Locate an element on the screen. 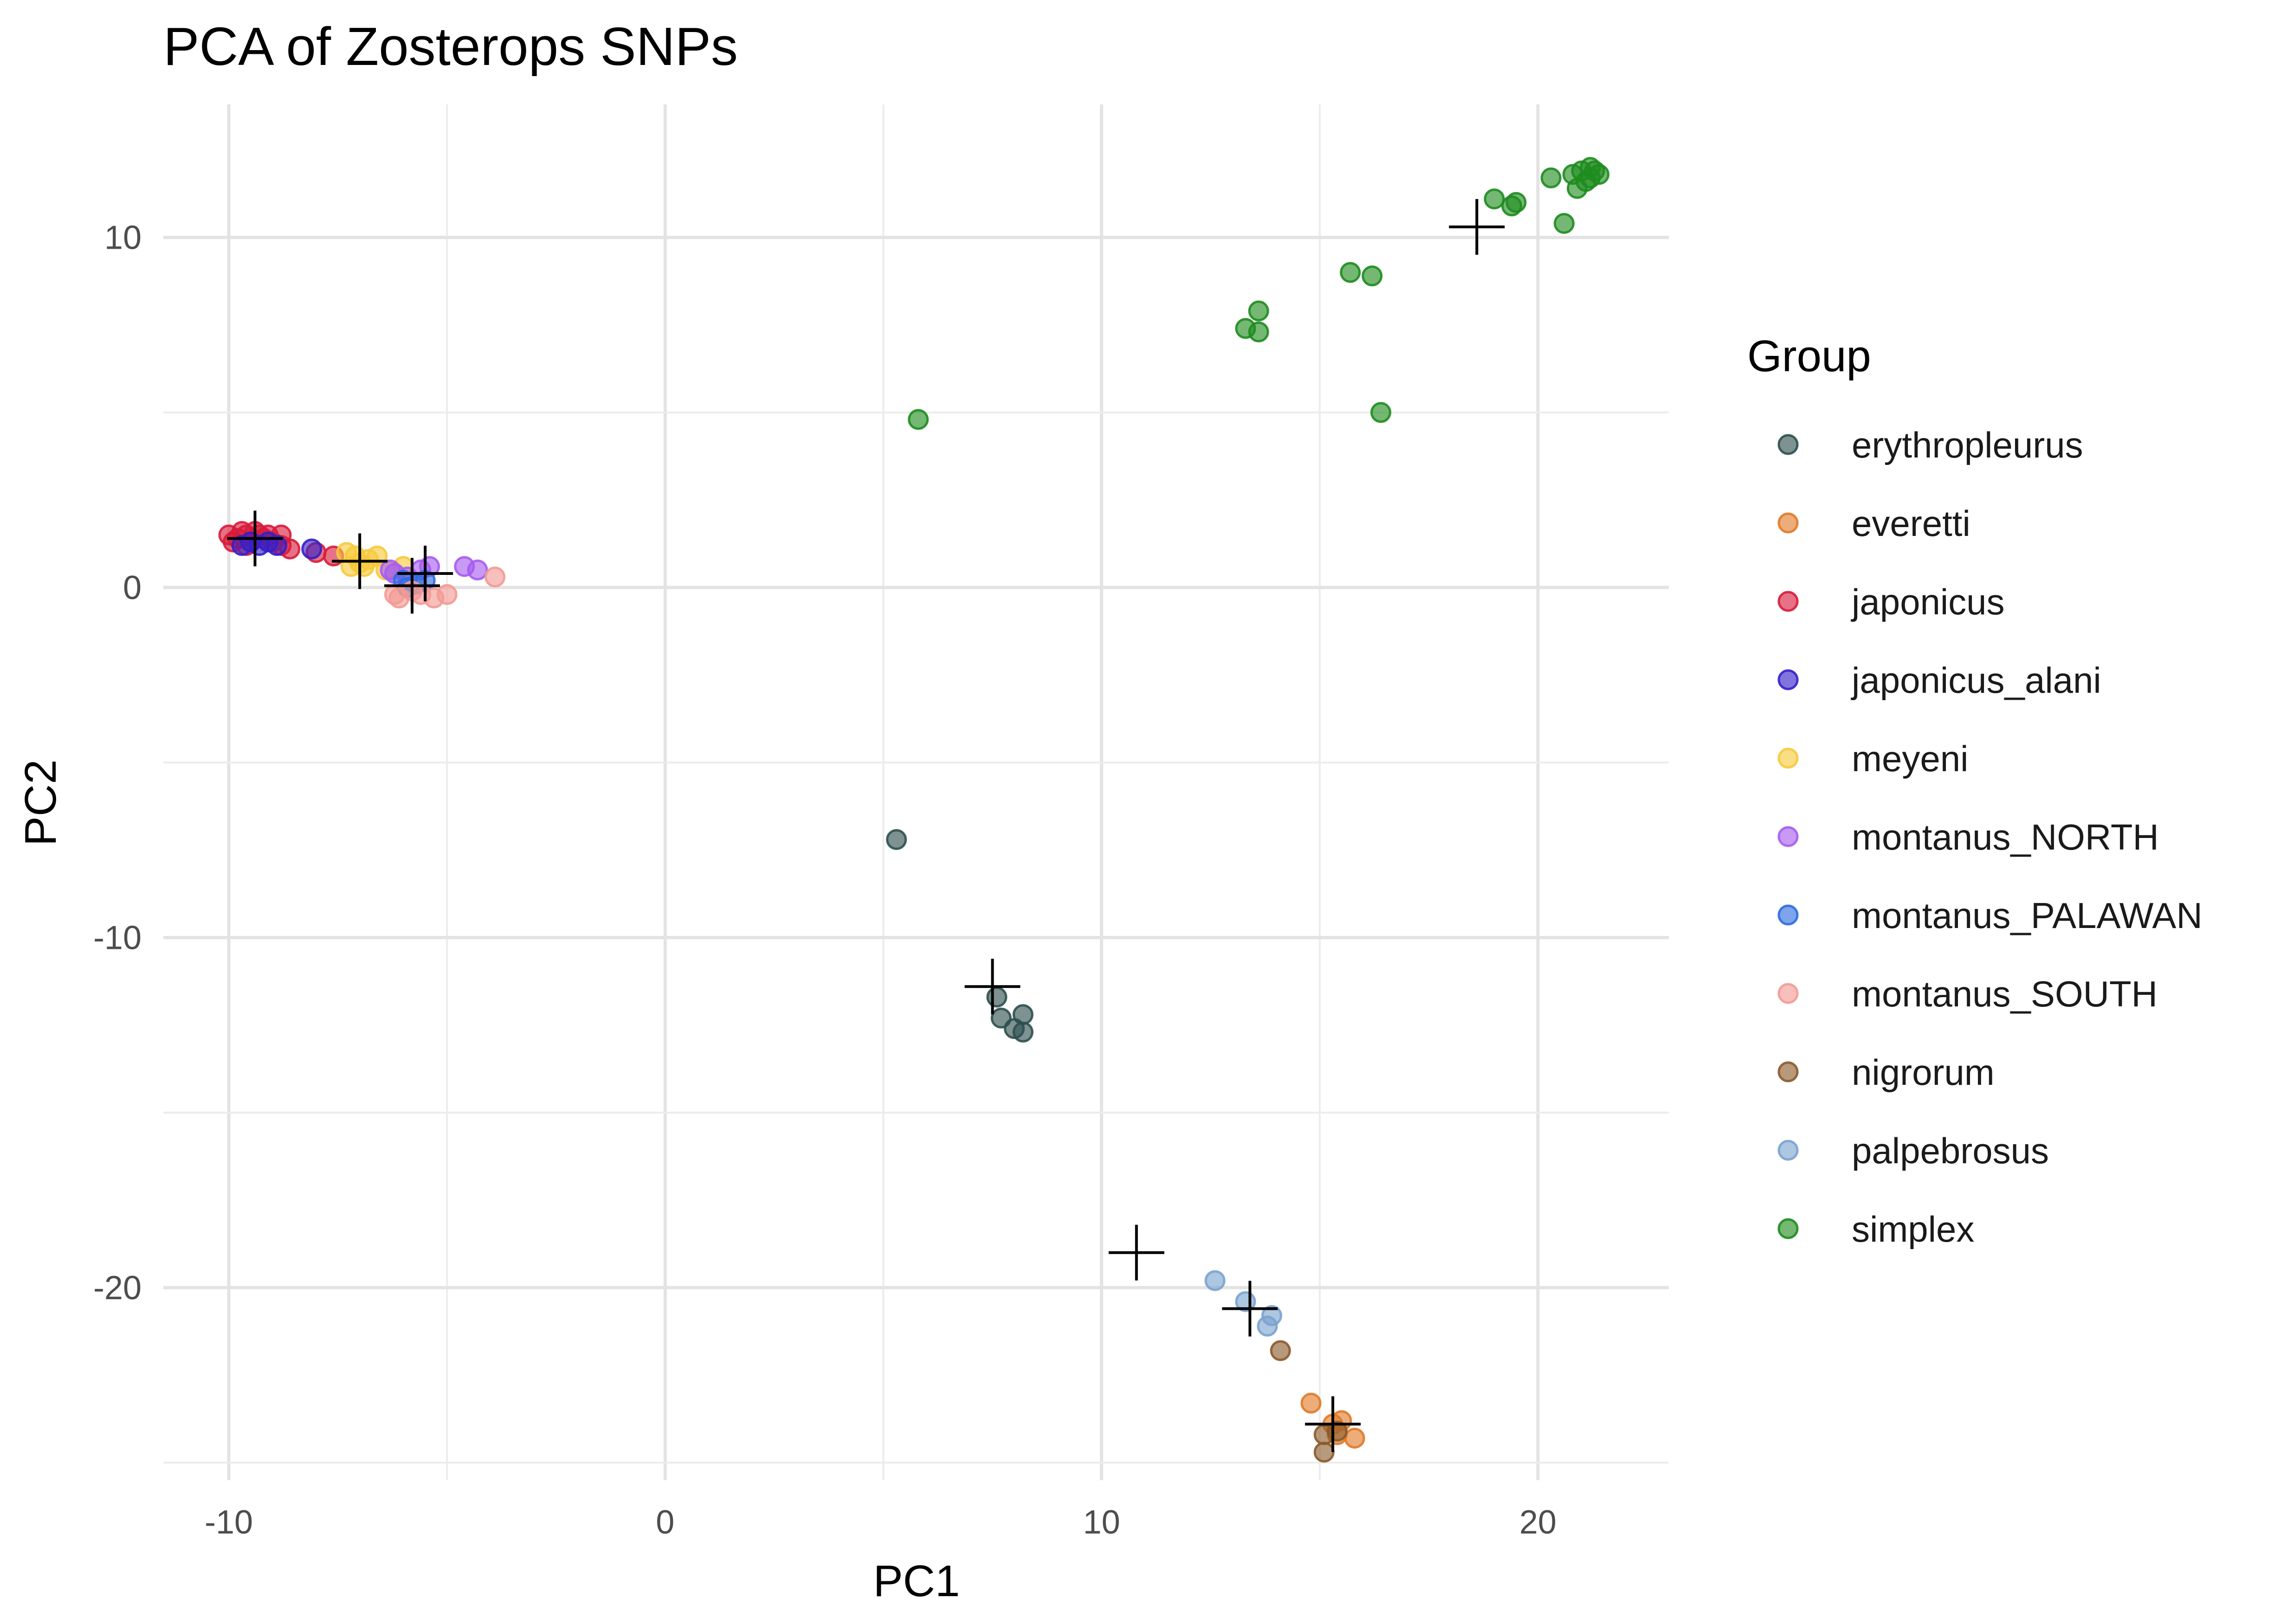 The width and height of the screenshot is (2274, 1624). legend-item-meyeni: meyeni is located at coordinates (1872, 759).